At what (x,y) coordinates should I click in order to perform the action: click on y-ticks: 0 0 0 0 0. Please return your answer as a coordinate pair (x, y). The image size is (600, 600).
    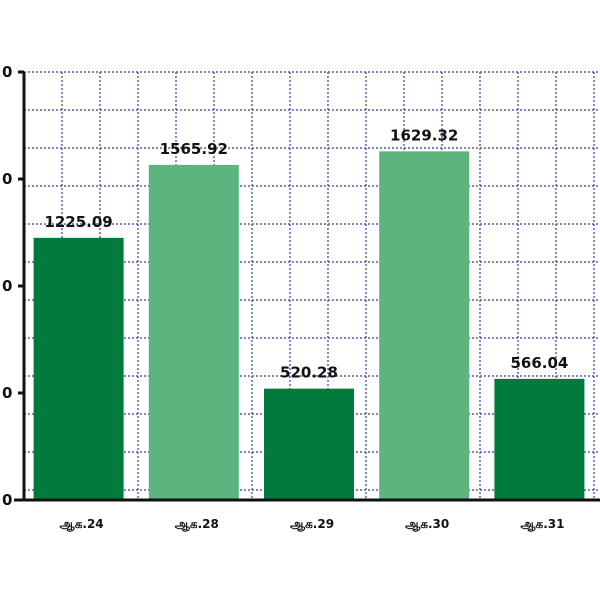
    Looking at the image, I should click on (13, 286).